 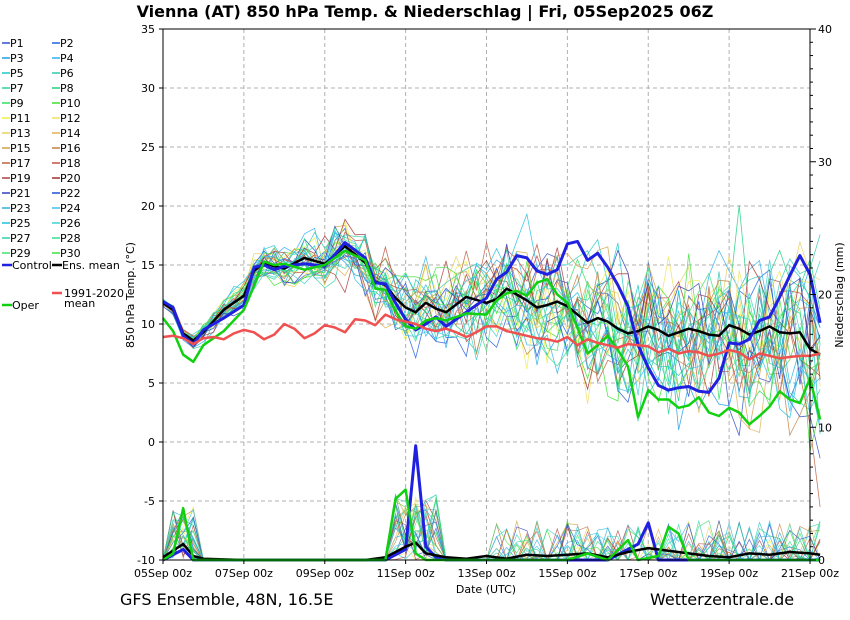 What do you see at coordinates (810, 573) in the screenshot?
I see `x-tick-label: 21Sep 00z` at bounding box center [810, 573].